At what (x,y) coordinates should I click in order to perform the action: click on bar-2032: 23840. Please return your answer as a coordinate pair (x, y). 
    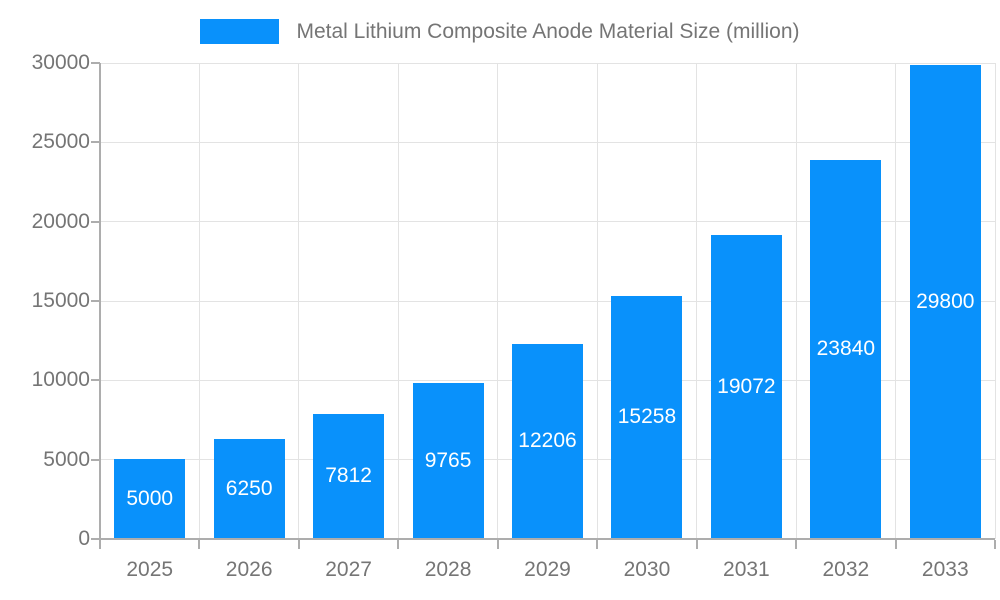
    Looking at the image, I should click on (846, 349).